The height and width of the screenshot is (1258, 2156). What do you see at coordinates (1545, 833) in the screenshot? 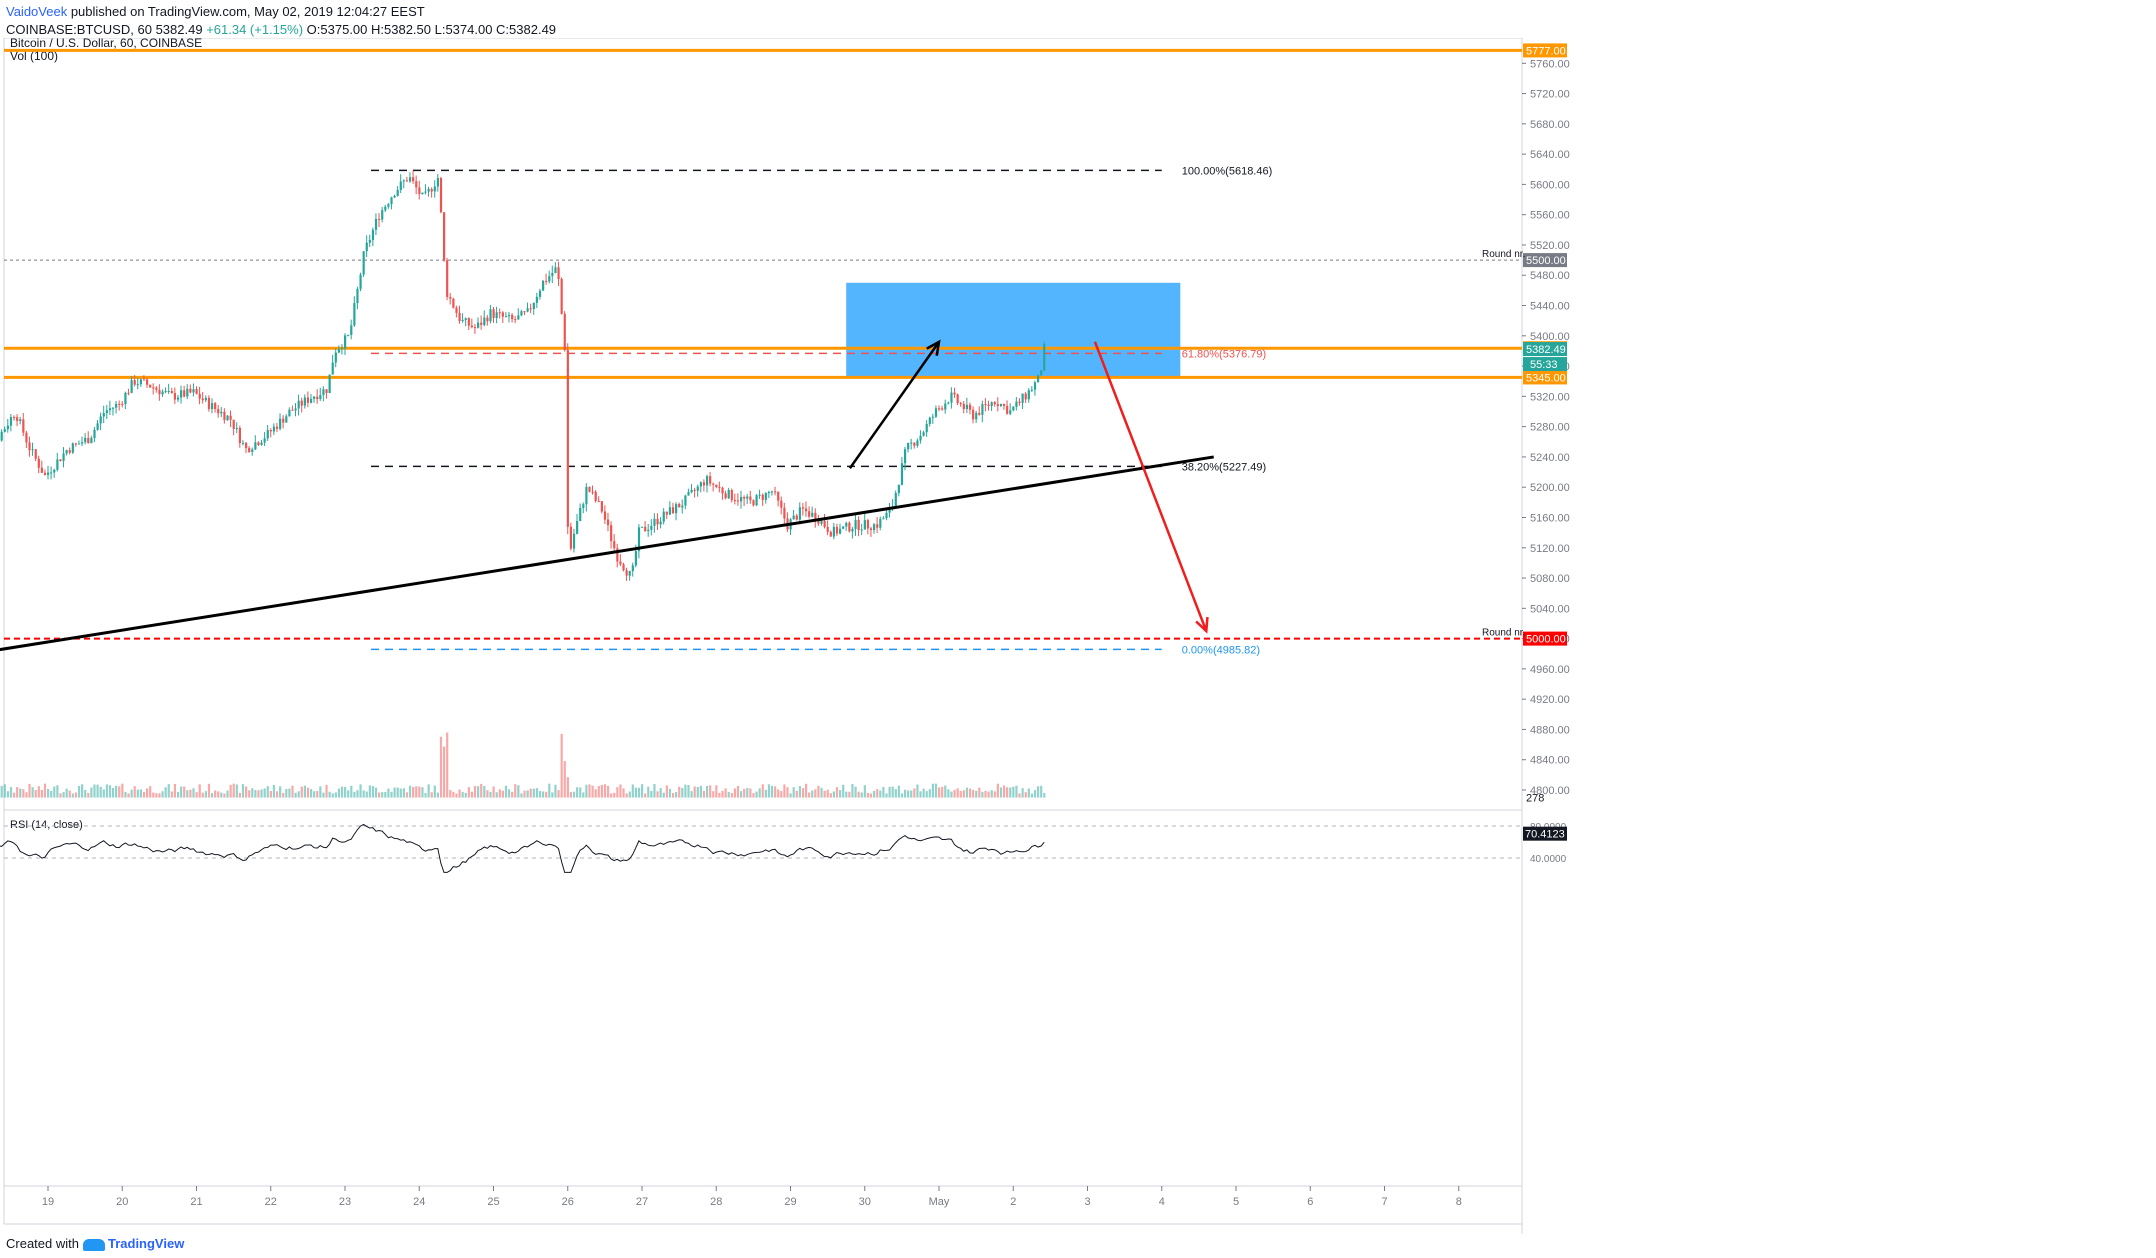
I see `rsi-value-tag` at bounding box center [1545, 833].